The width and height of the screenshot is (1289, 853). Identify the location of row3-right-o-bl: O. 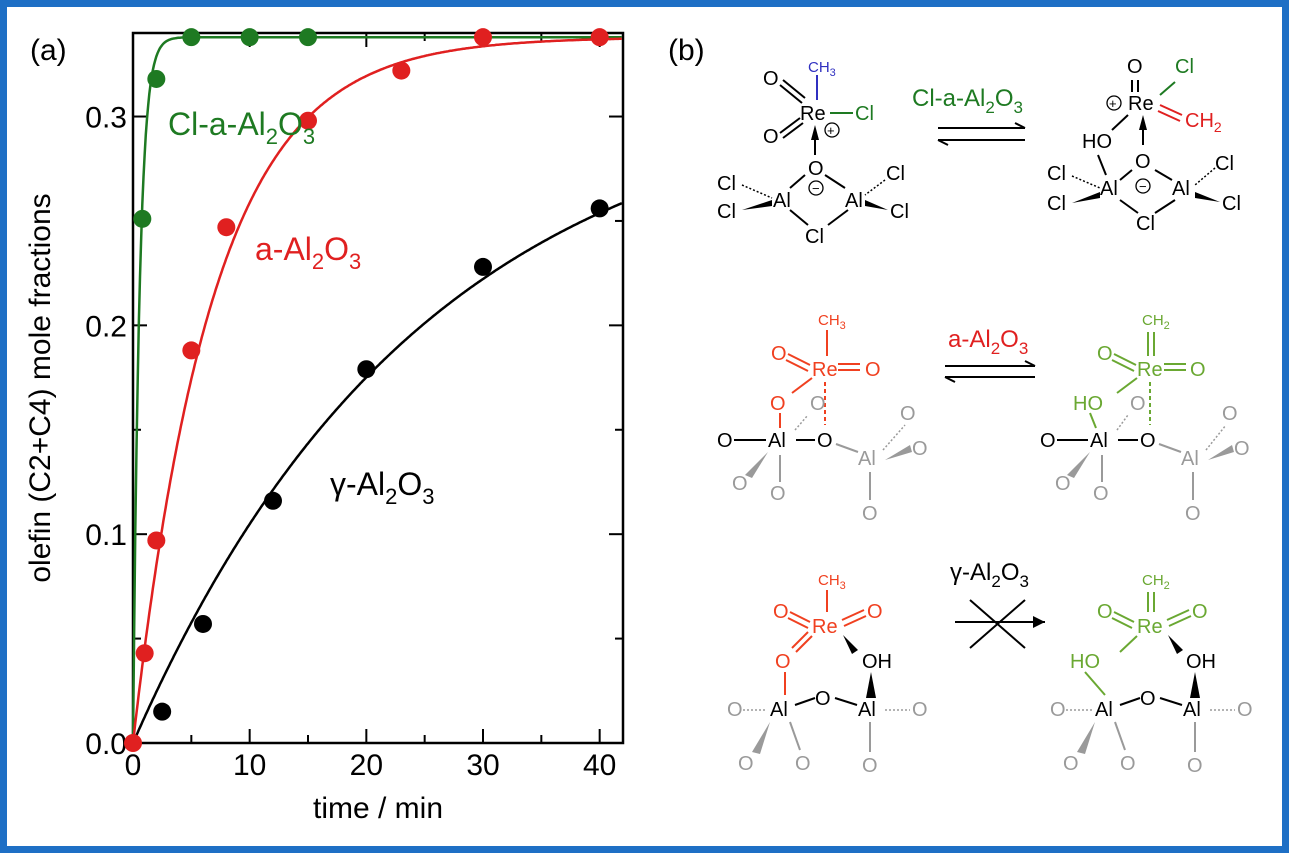
(1071, 764).